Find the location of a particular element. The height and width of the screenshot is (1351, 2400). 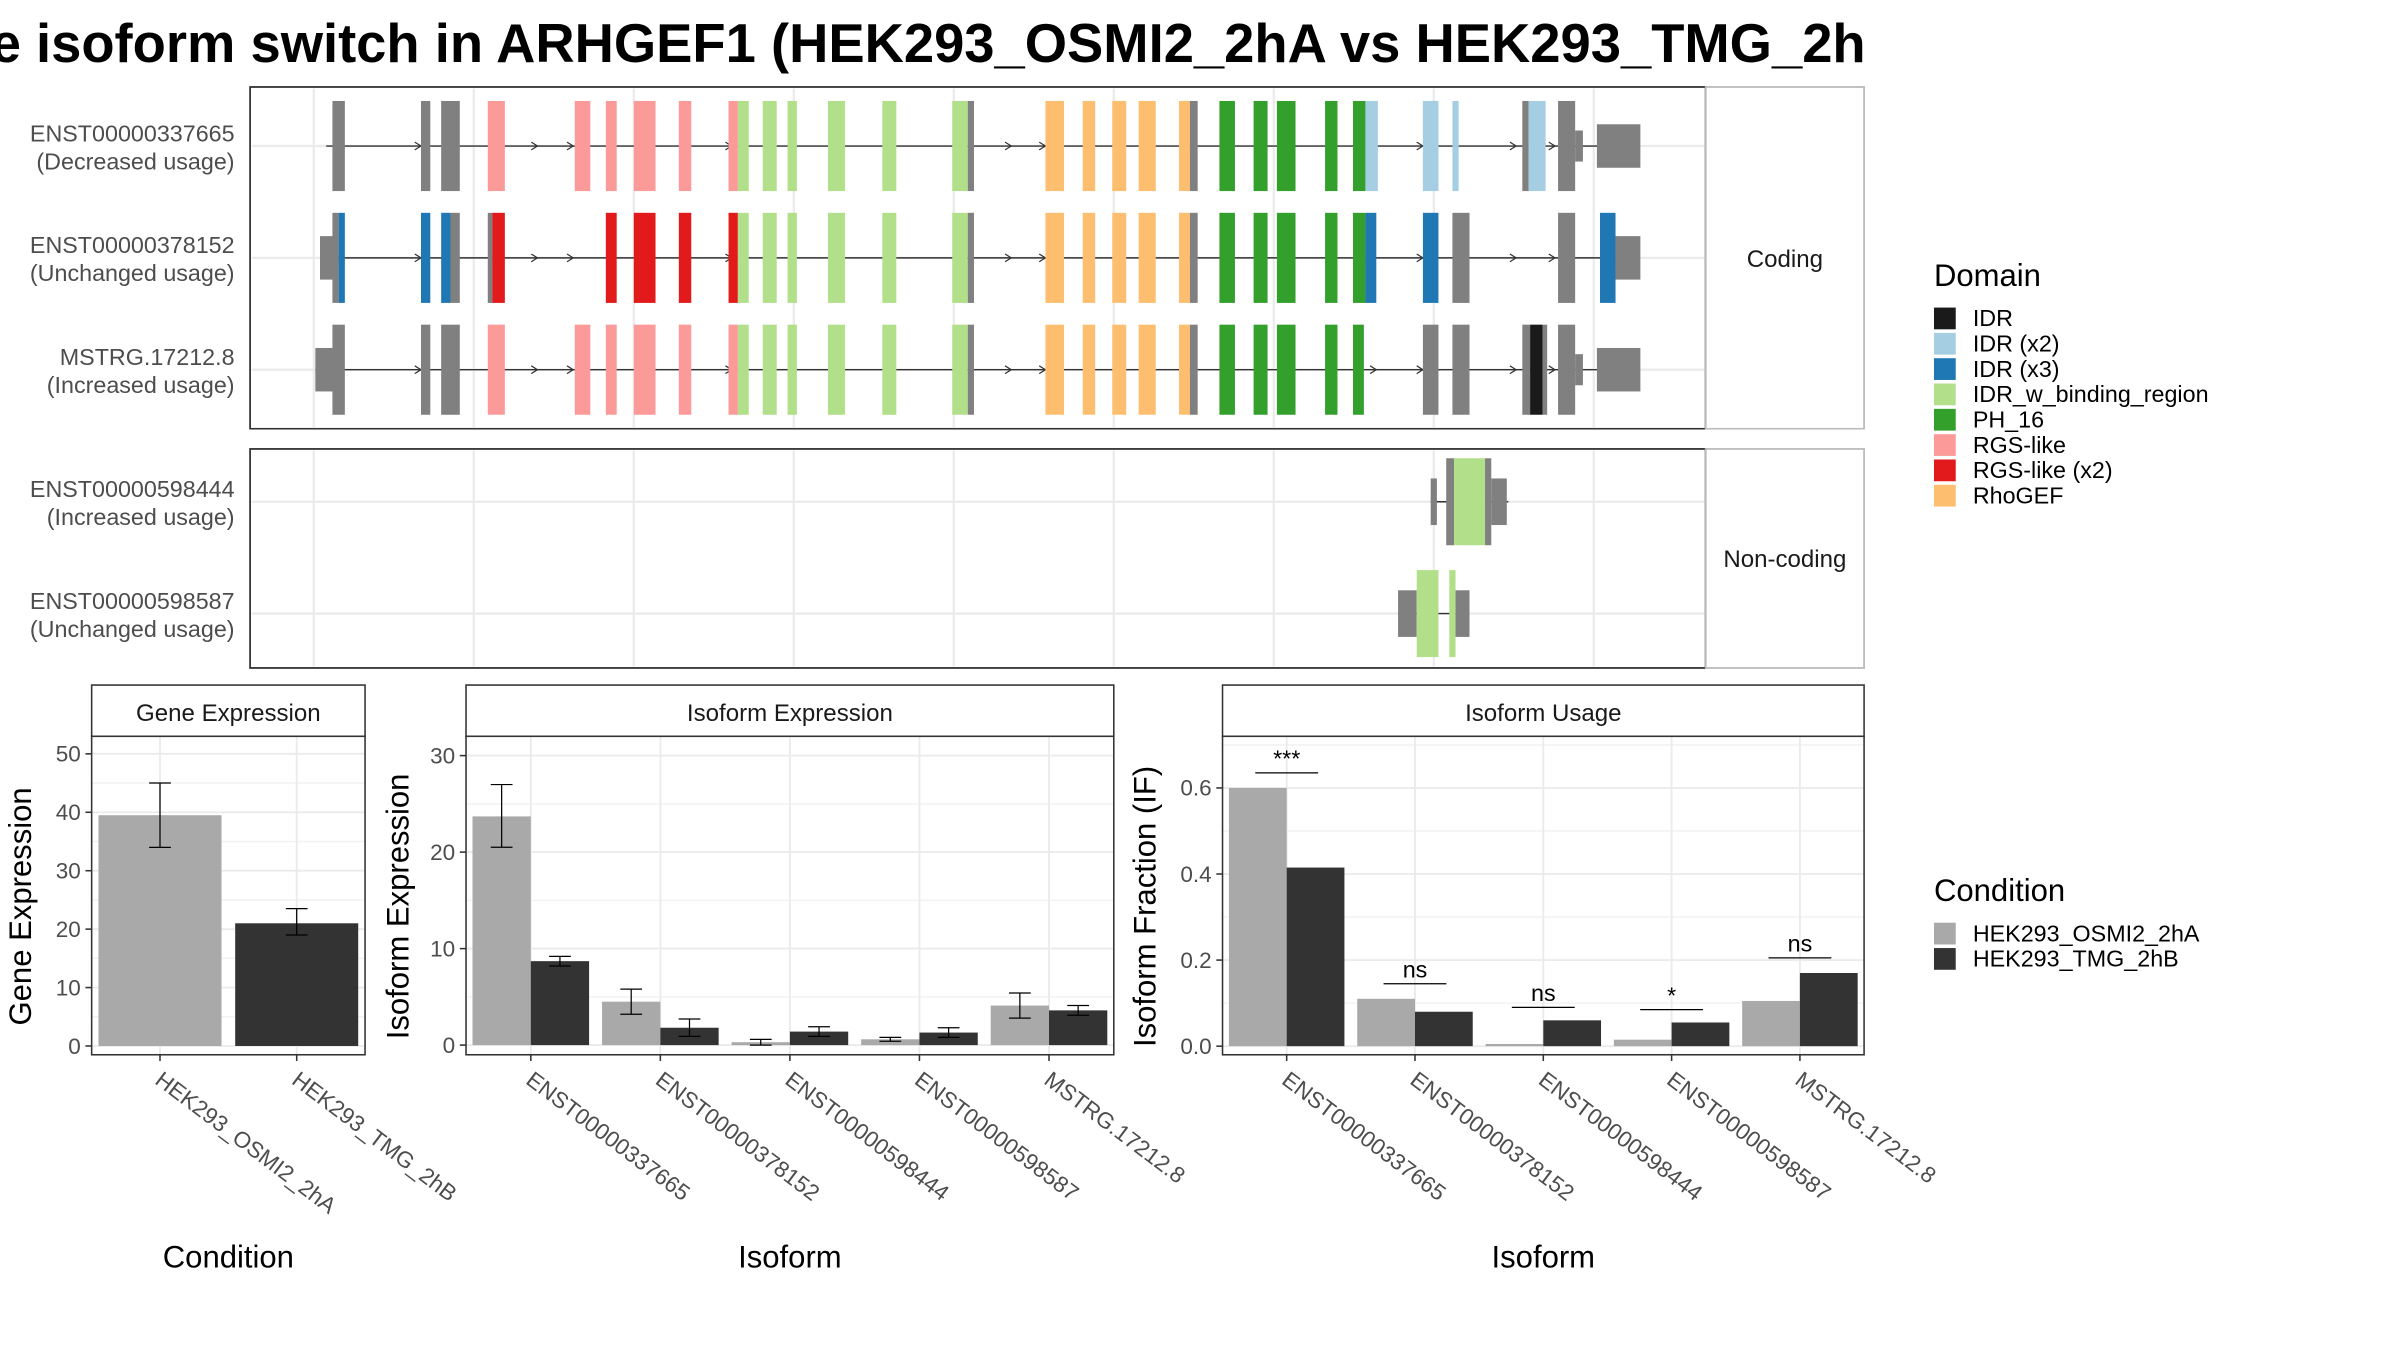

y-tick-label: 0.0 is located at coordinates (1195, 1046).